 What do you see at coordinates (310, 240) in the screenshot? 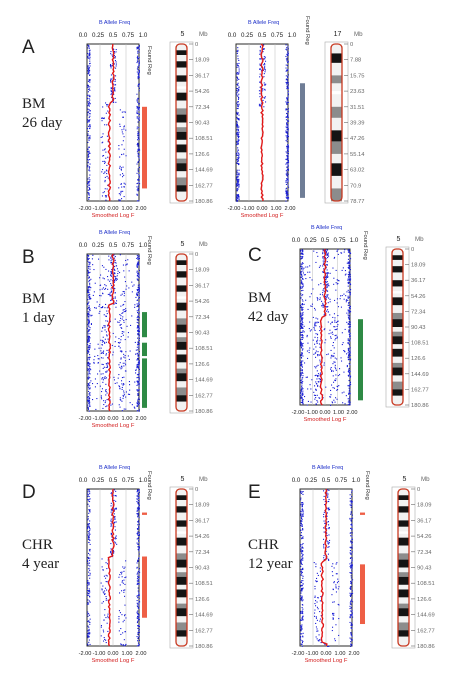
I see `top-tick-label-c-1: 0.25` at bounding box center [310, 240].